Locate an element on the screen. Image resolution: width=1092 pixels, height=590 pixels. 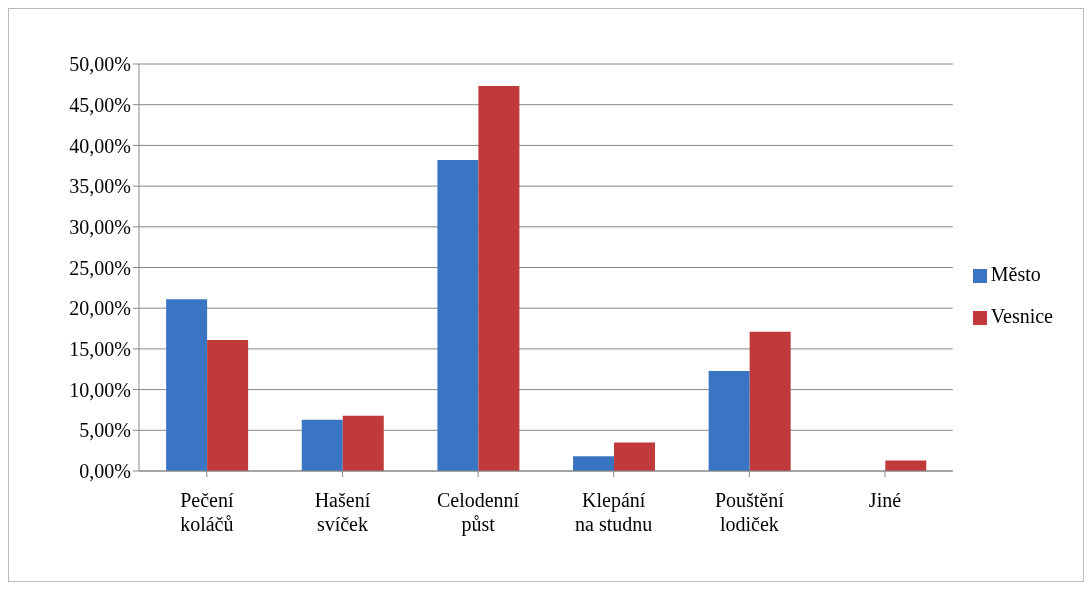
y-tick-label: 5,00% is located at coordinates (105, 430).